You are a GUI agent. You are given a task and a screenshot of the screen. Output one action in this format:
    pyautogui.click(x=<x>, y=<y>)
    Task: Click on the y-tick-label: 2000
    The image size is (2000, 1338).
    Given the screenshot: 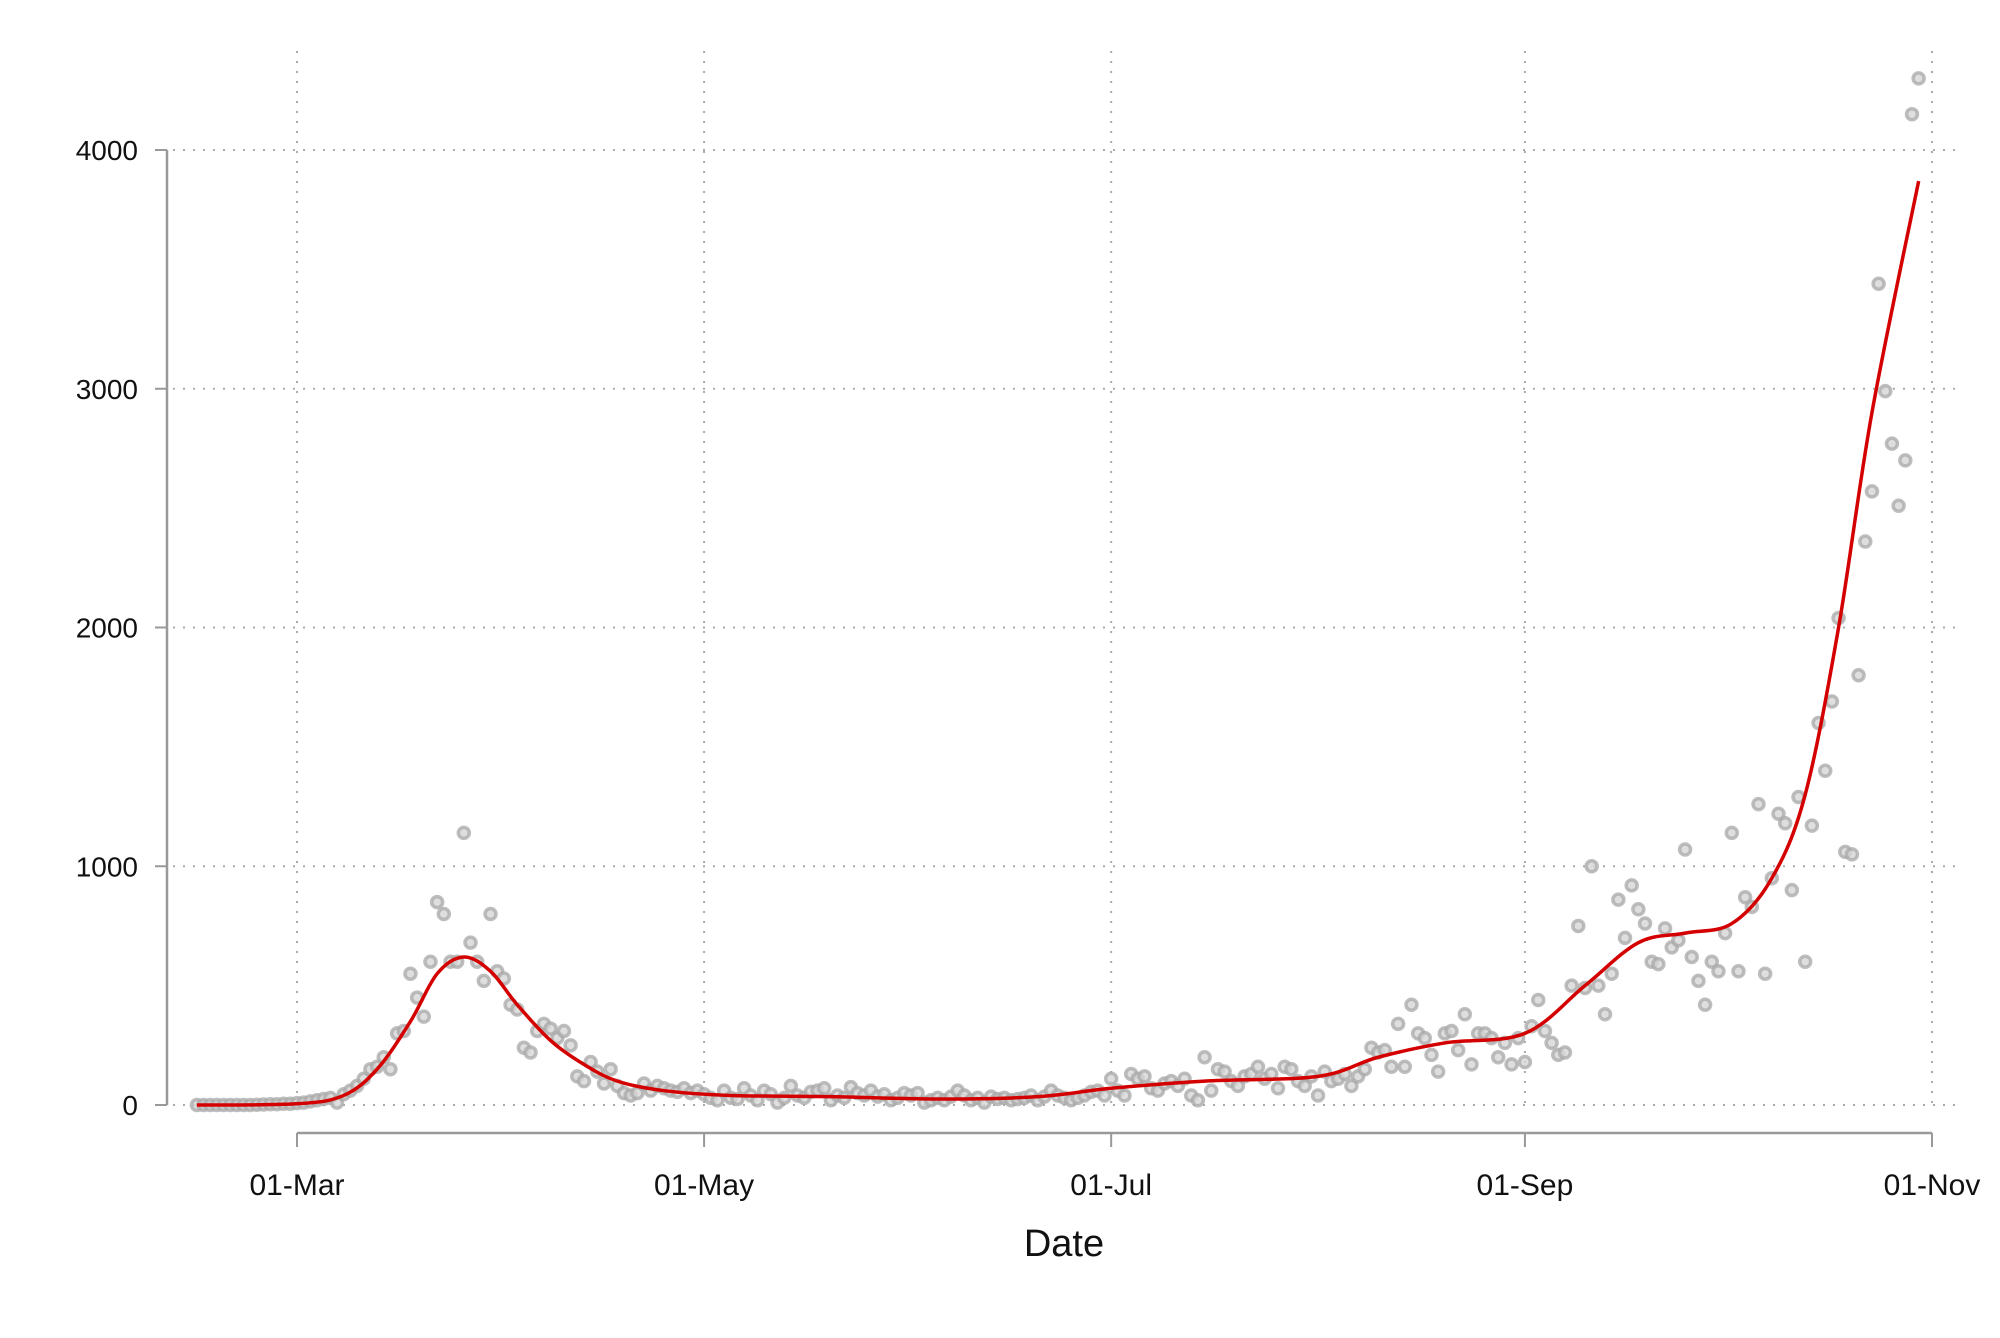 What is the action you would take?
    pyautogui.click(x=107, y=628)
    